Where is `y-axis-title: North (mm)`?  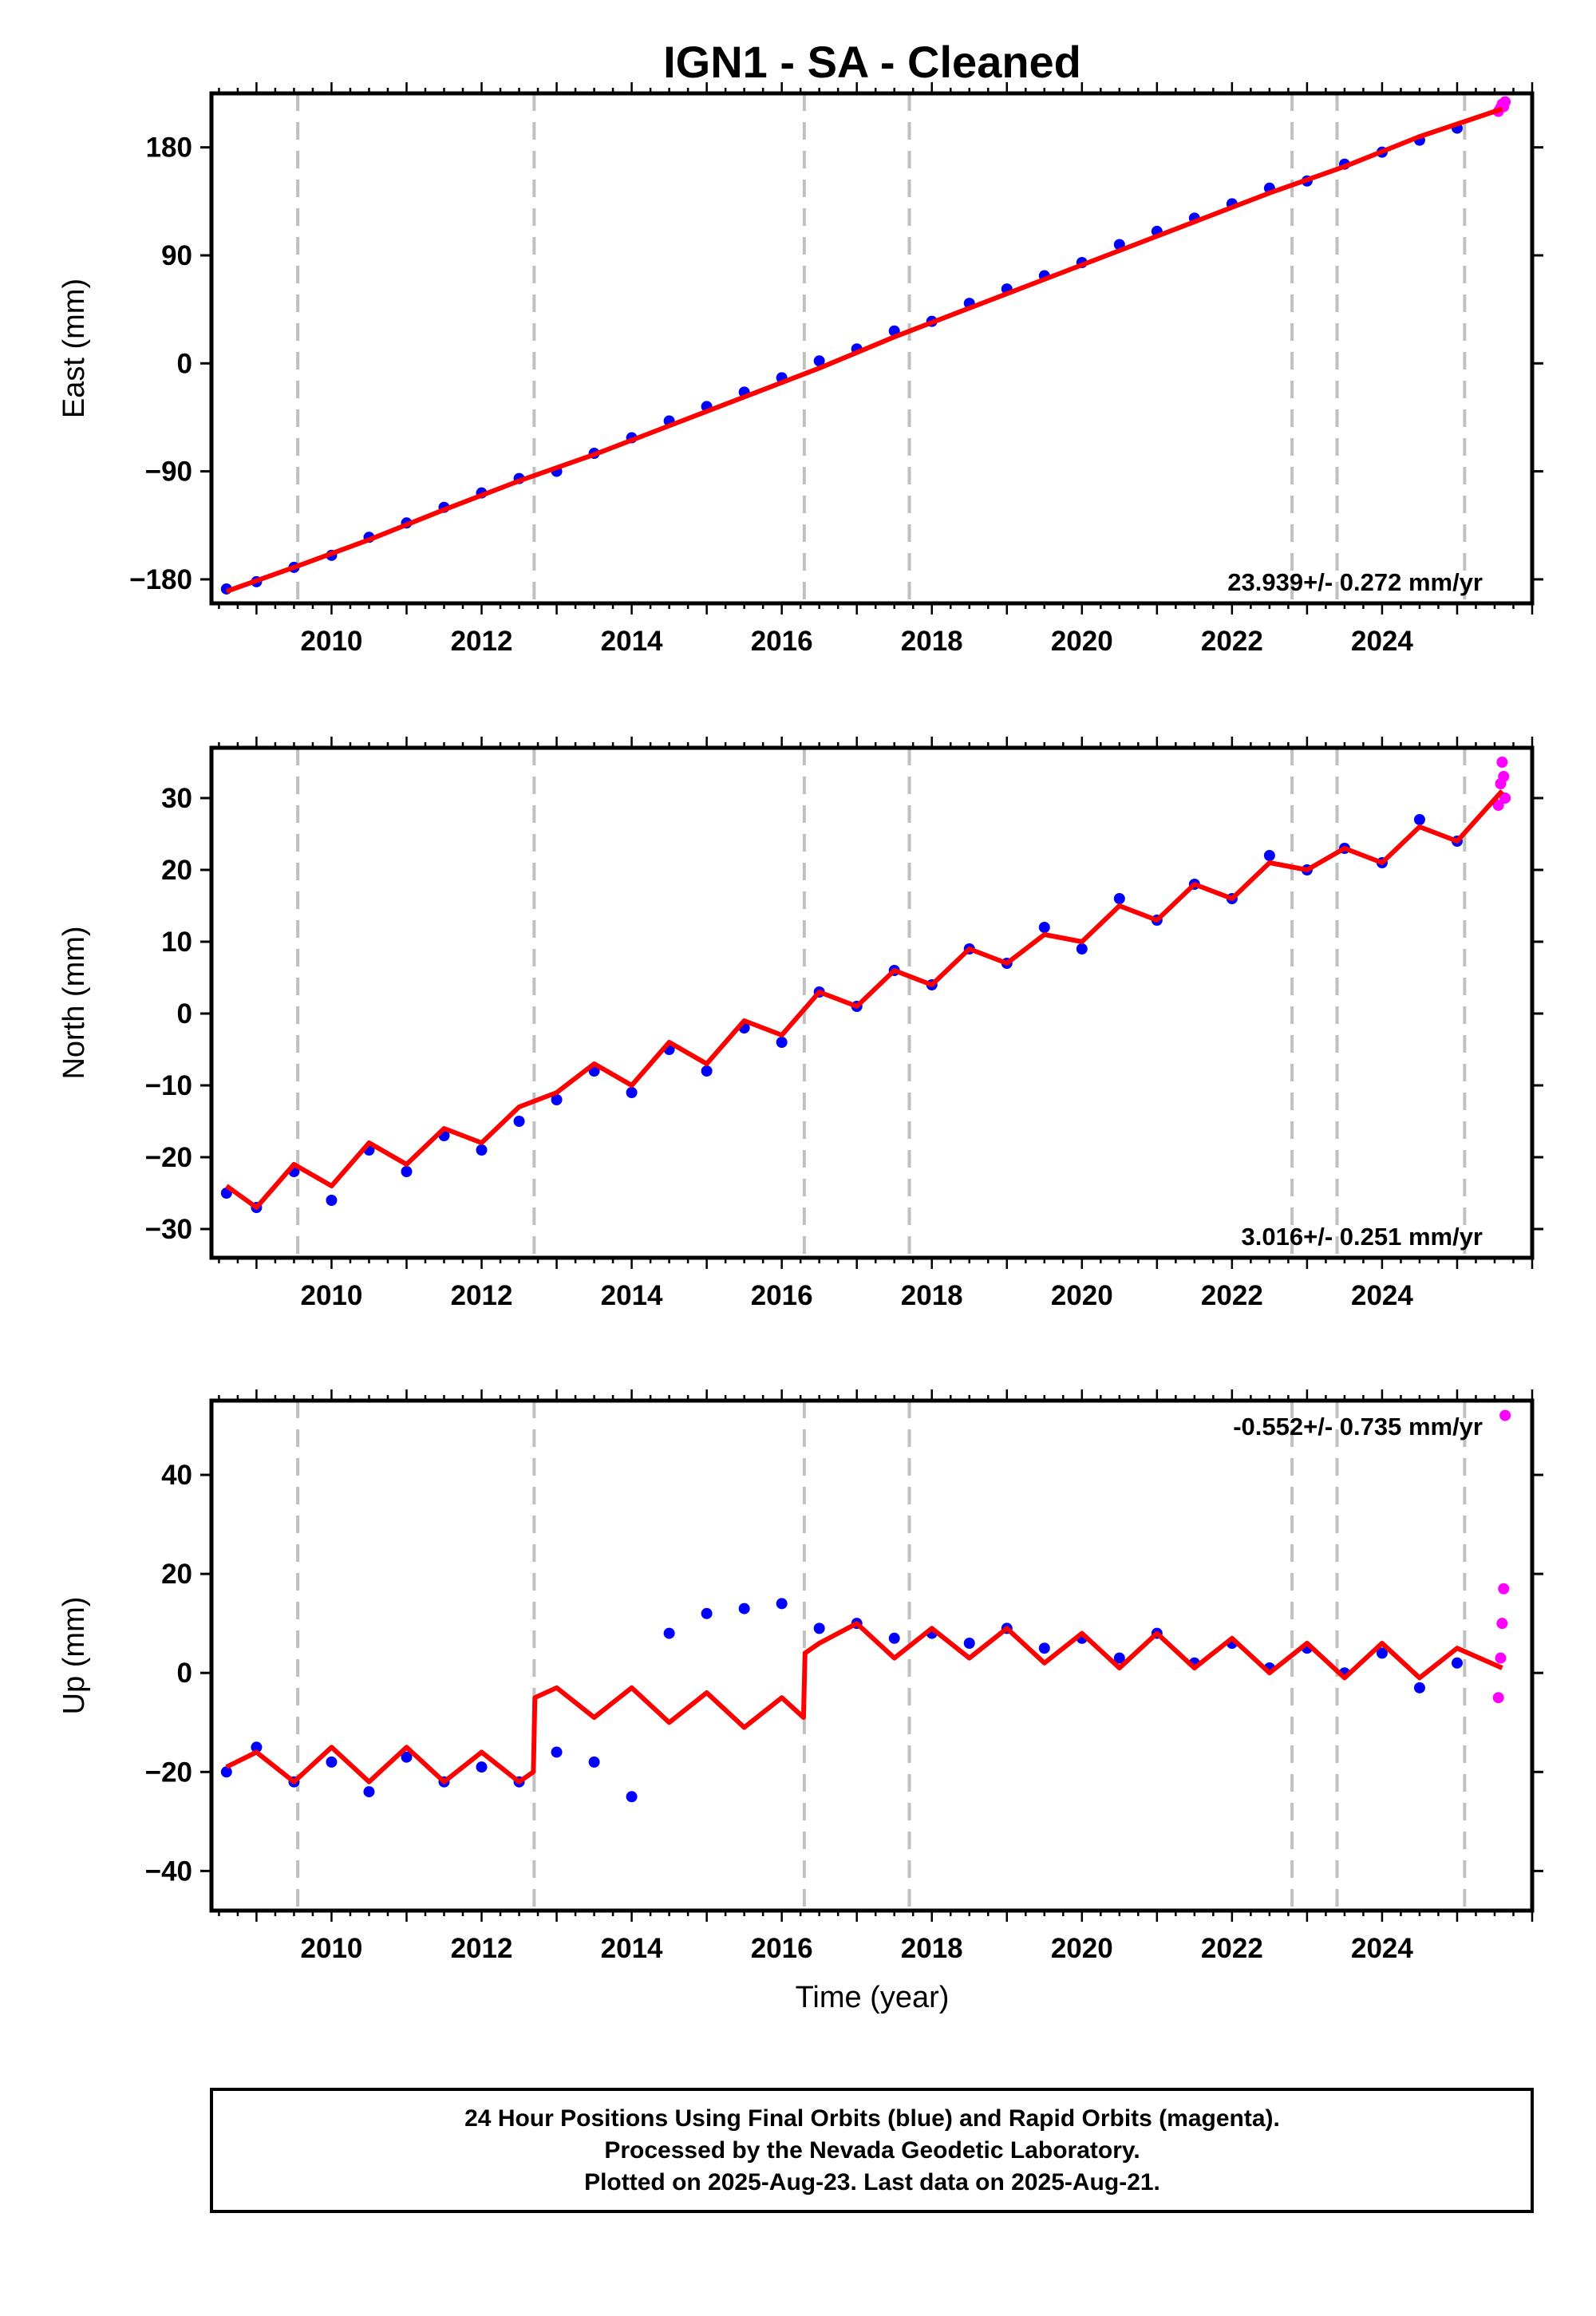 y-axis-title: North (mm) is located at coordinates (74, 1002).